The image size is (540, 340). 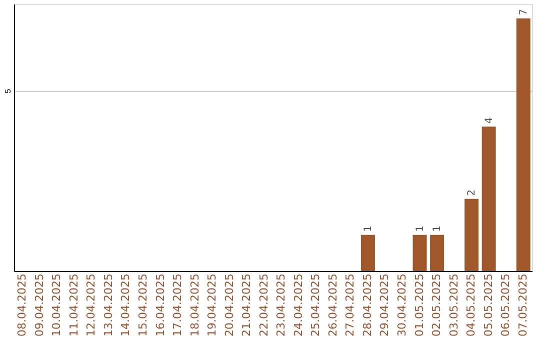 I want to click on x-tick-label: 06.05.2025, so click(x=505, y=305).